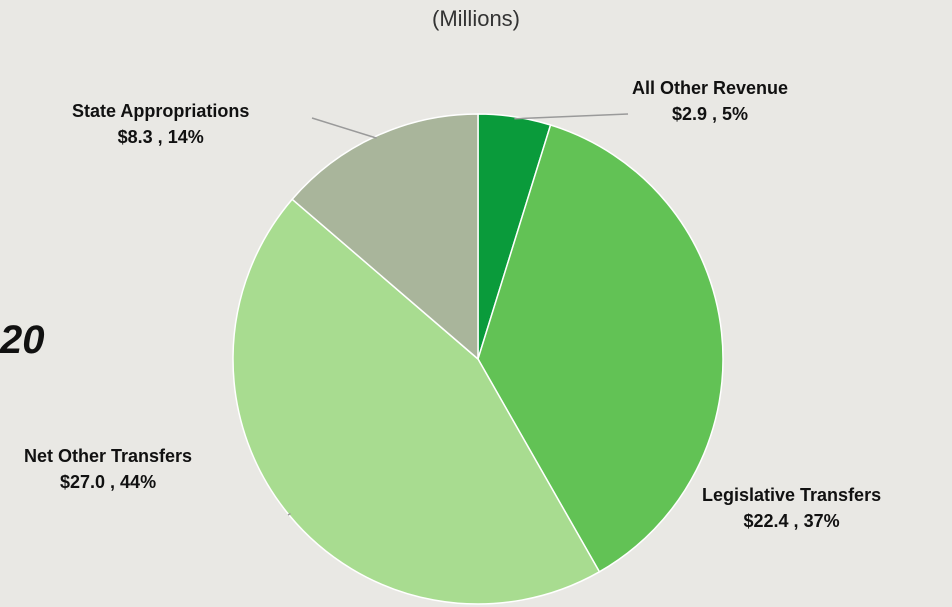 The image size is (952, 607). What do you see at coordinates (108, 482) in the screenshot?
I see `slice-value: $27.0 , 44%` at bounding box center [108, 482].